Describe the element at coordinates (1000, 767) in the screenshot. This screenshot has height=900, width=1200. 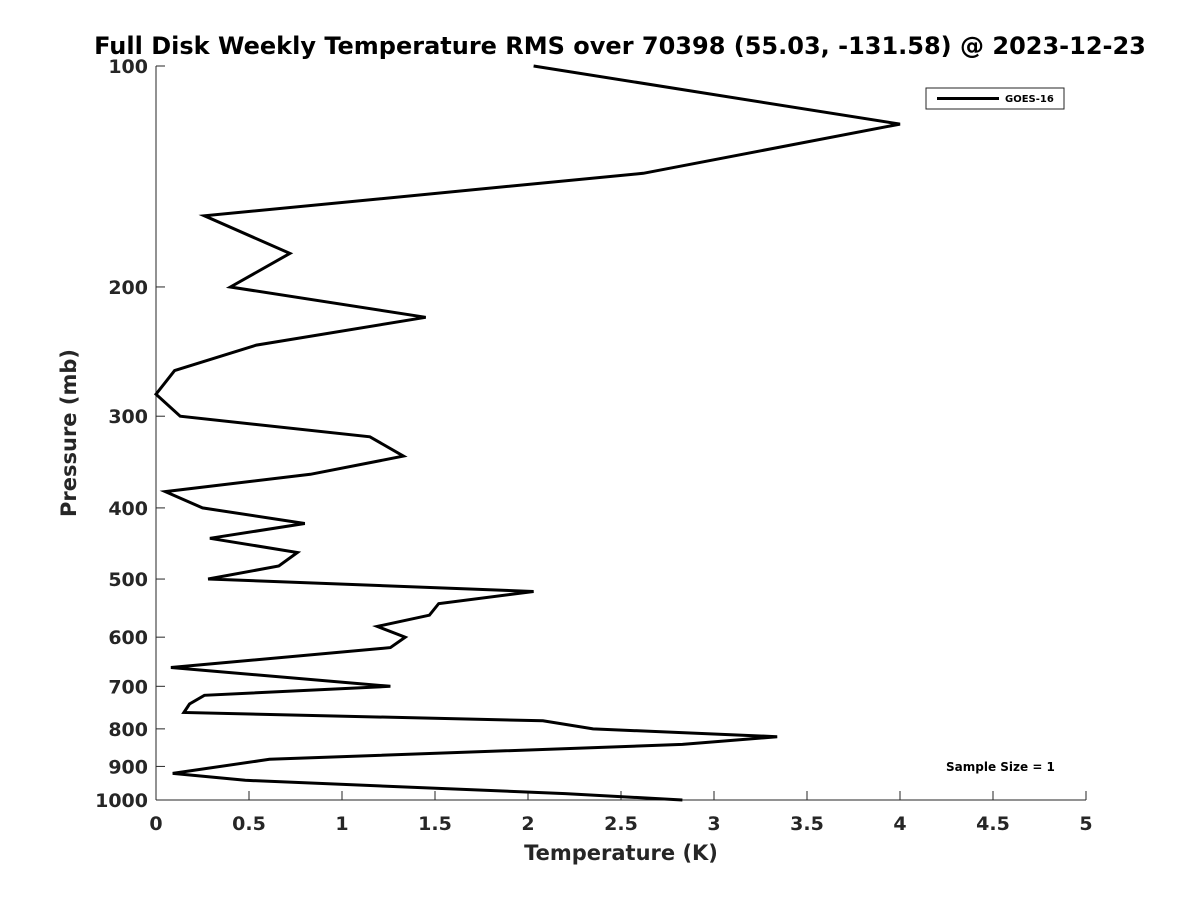
I see `sample-size-annotation: Sample Size = 1` at that location.